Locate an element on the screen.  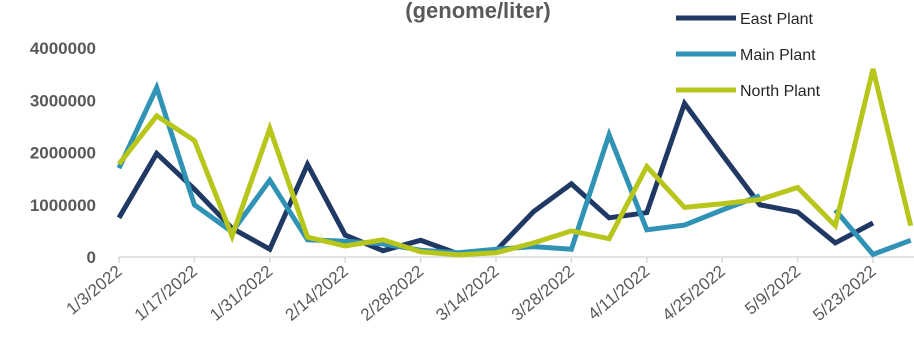
x-tick-label: 5/23/2022 is located at coordinates (844, 293).